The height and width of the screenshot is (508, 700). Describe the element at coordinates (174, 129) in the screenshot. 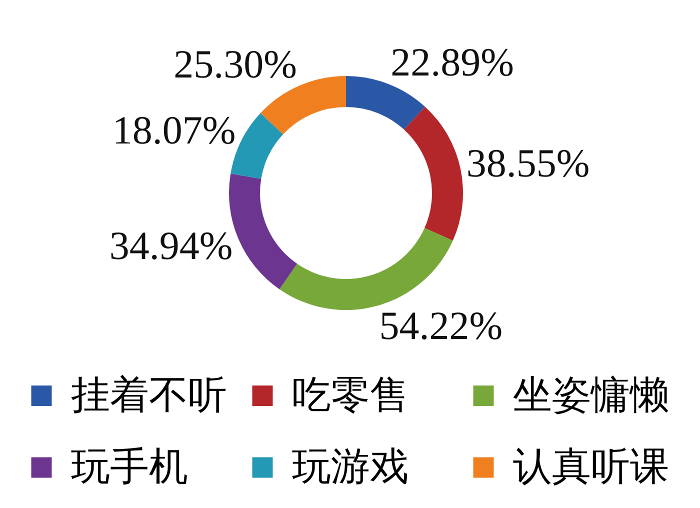

I see `data-label: 18.07%` at that location.